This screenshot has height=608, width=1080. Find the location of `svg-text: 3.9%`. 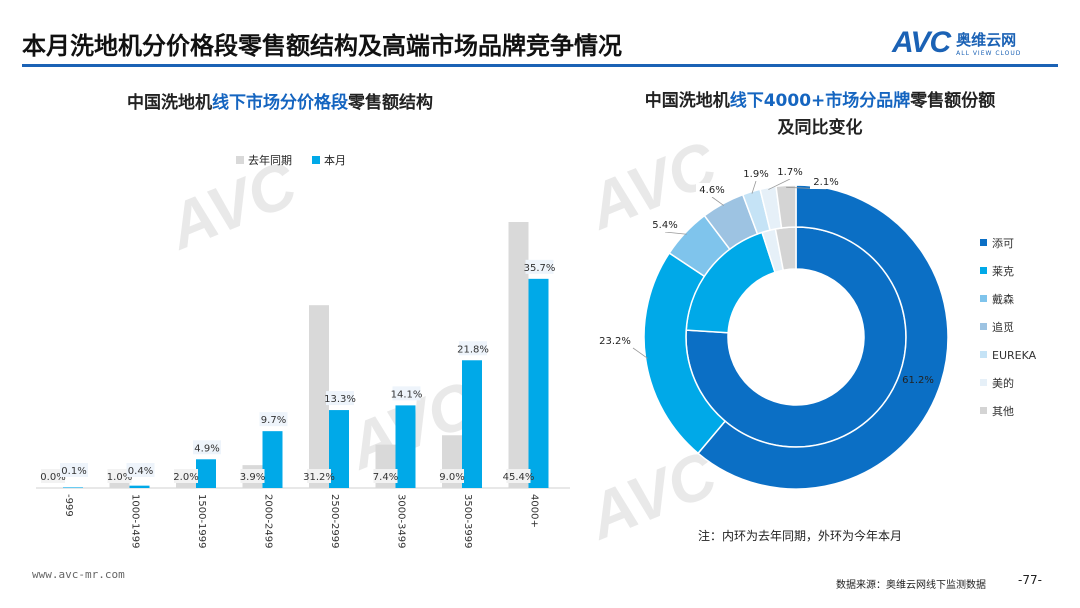

svg-text: 3.9% is located at coordinates (252, 477).